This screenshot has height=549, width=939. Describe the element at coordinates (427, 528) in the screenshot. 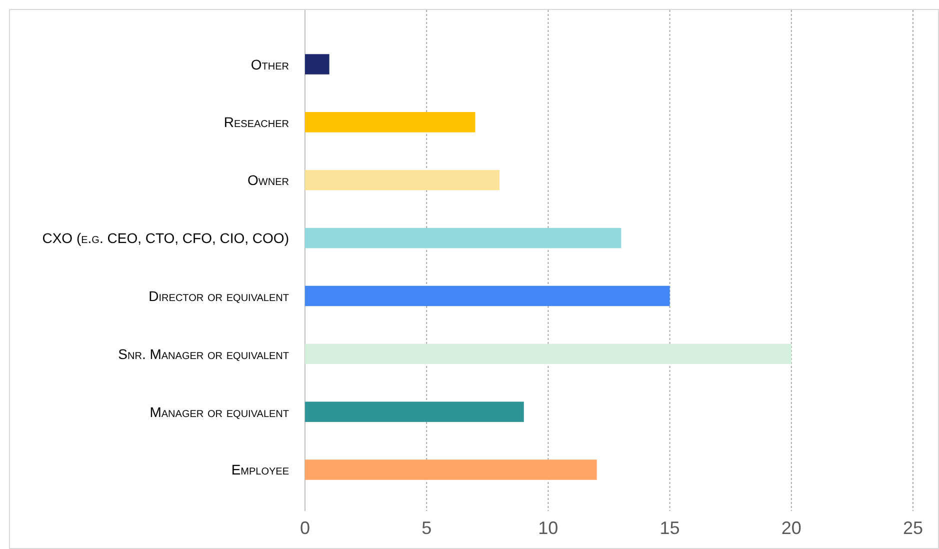

I see `x-tick-label: 5` at that location.